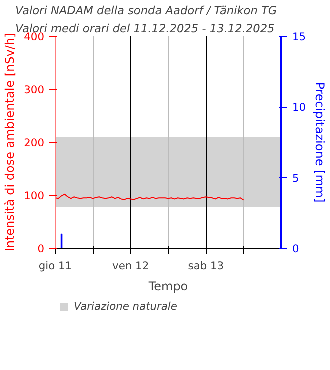 Image resolution: width=330 pixels, height=370 pixels. Describe the element at coordinates (147, 11) in the screenshot. I see `chart-title: Valori NADAM della sonda Aadorf / Tänikon TG` at that location.